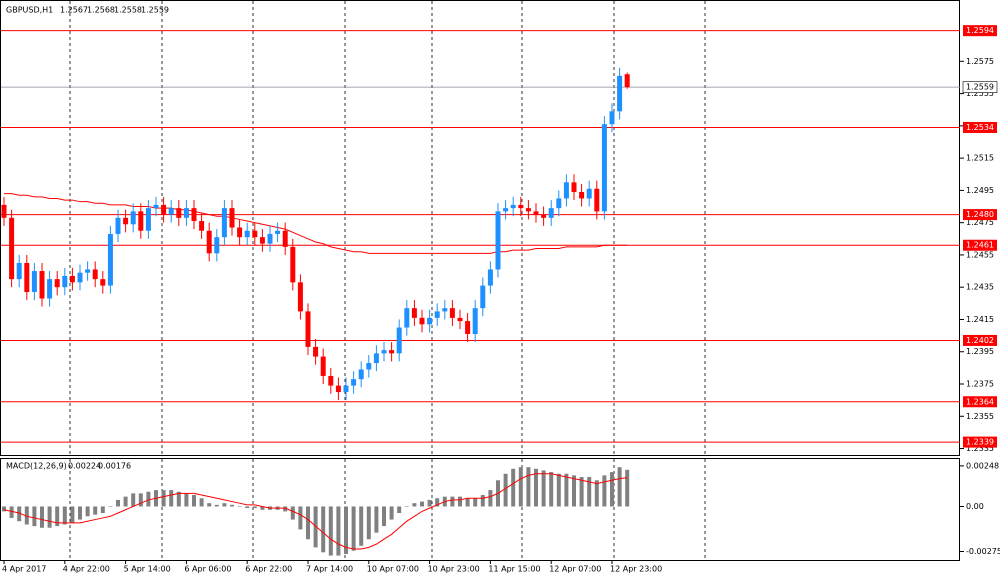 Image resolution: width=1000 pixels, height=577 pixels. I want to click on current-price-label: 1.2559, so click(980, 87).